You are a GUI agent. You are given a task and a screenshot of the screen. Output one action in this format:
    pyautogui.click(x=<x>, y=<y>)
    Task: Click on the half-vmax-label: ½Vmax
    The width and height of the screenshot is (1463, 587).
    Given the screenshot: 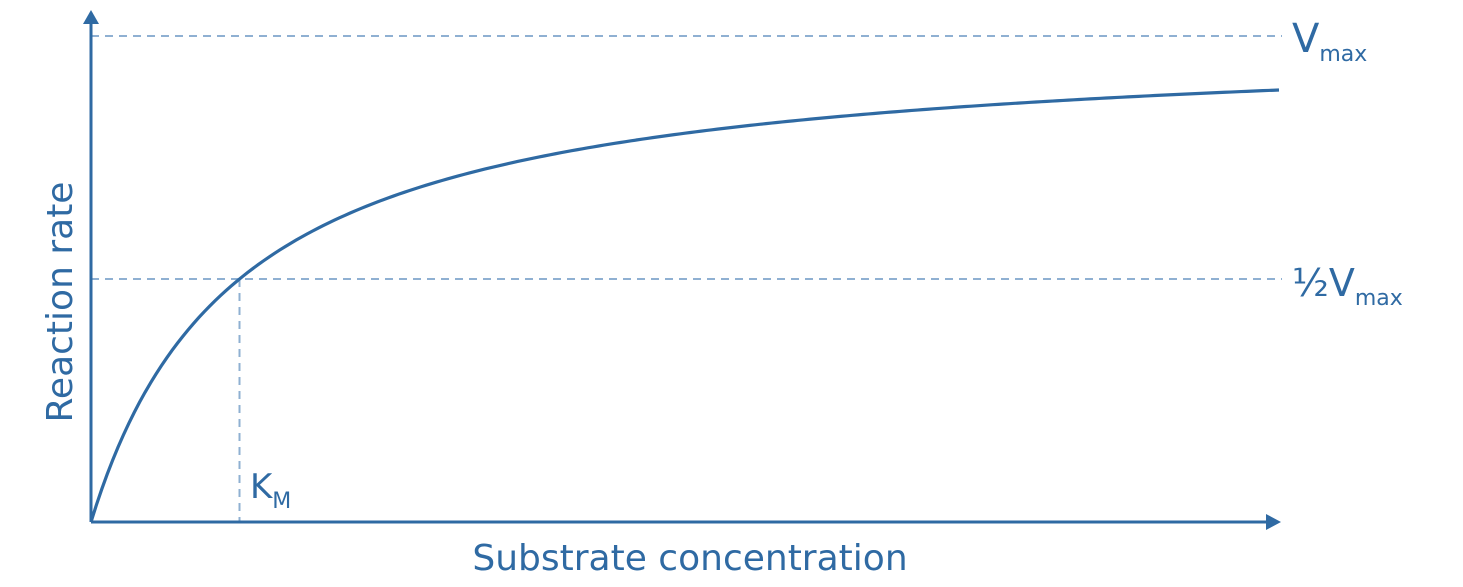 What is the action you would take?
    pyautogui.click(x=1347, y=286)
    